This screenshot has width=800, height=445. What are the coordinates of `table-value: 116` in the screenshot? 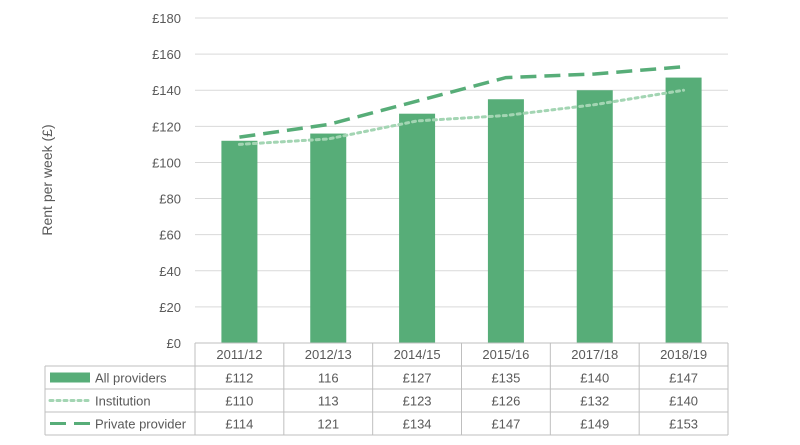 It's located at (328, 378).